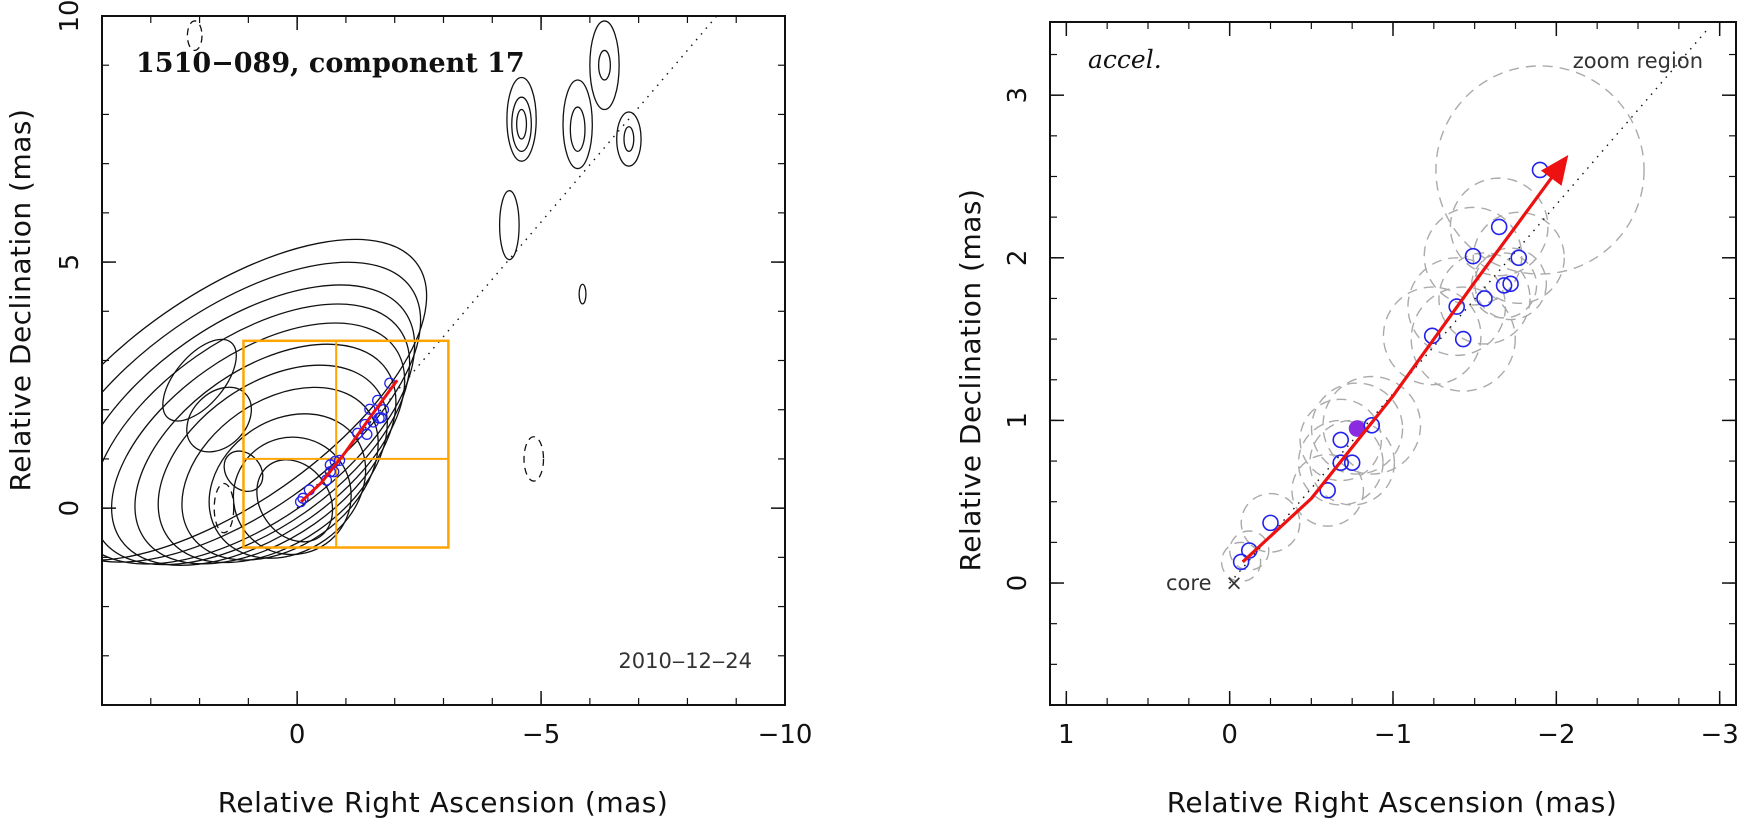  What do you see at coordinates (70, 16) in the screenshot?
I see `y-tick-label: 10` at bounding box center [70, 16].